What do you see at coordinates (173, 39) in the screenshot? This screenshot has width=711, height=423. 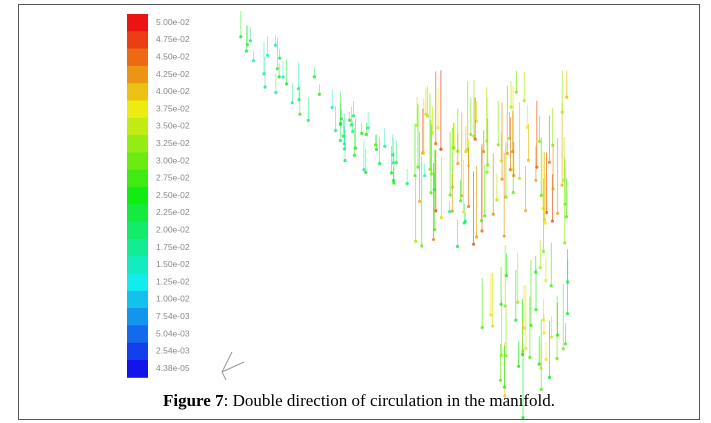 I see `colorbar-label: 4.75e-02` at bounding box center [173, 39].